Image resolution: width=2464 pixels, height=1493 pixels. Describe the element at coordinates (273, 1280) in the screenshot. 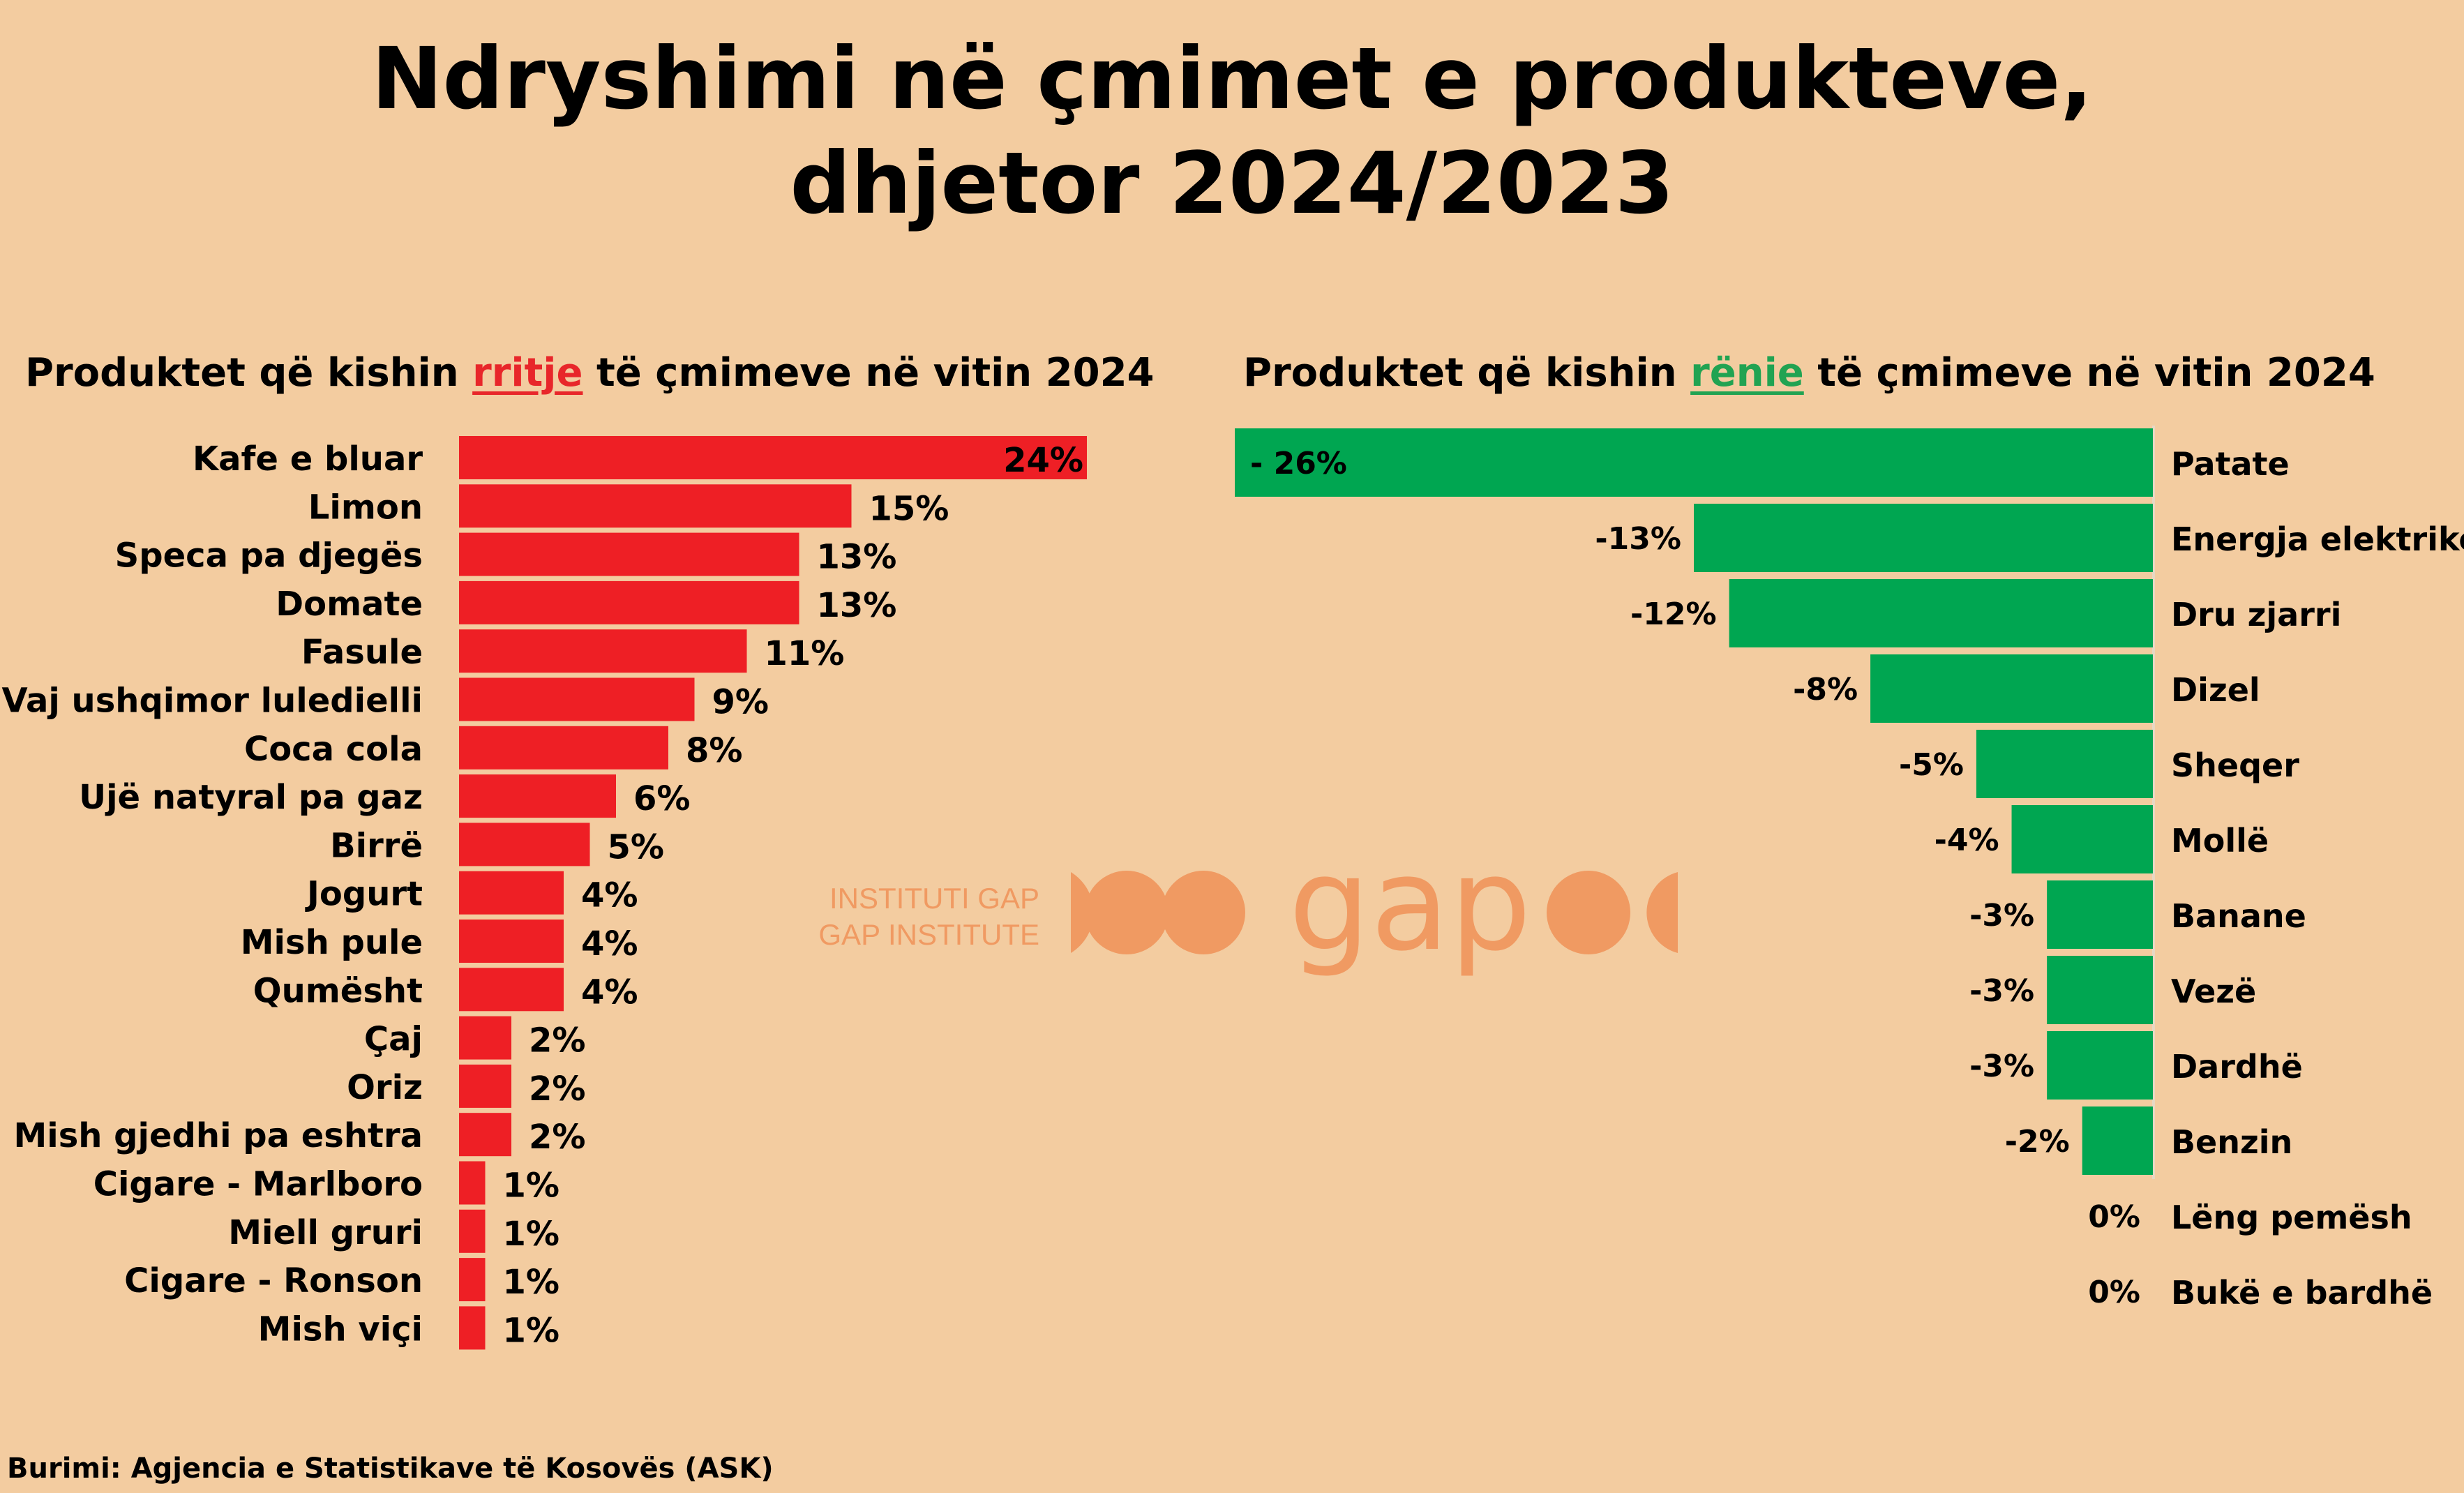

I see `category-label: Cigare - Ronson` at that location.